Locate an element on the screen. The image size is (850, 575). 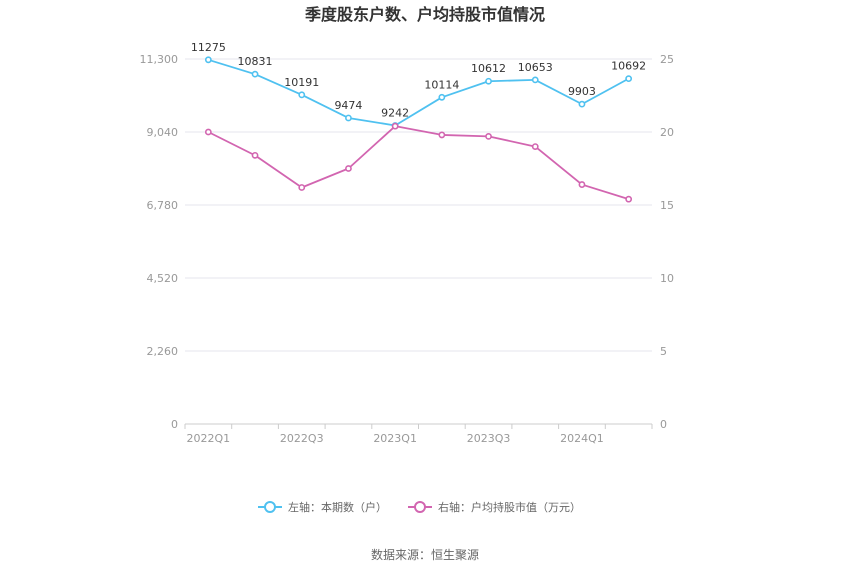
left-axis-tick-label: 2,260 is located at coordinates (163, 351).